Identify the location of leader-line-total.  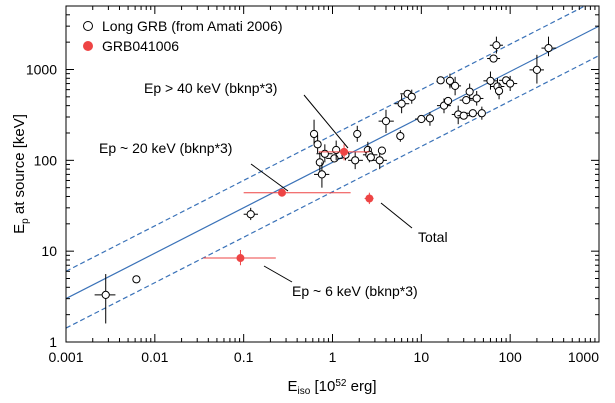
(396, 215).